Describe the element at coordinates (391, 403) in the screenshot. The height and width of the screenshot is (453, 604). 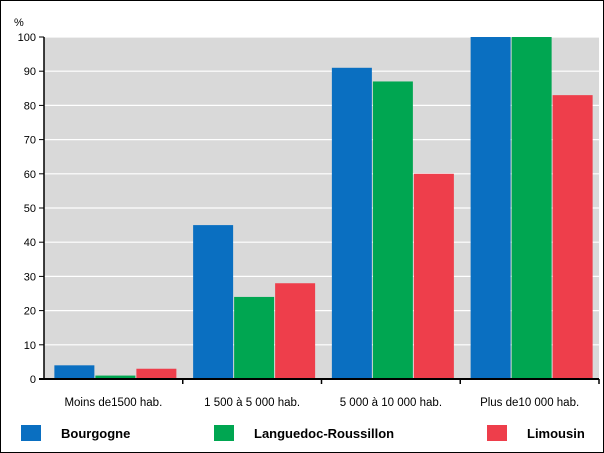
I see `x-tick-label: 5 000 à 10 000 hab.` at that location.